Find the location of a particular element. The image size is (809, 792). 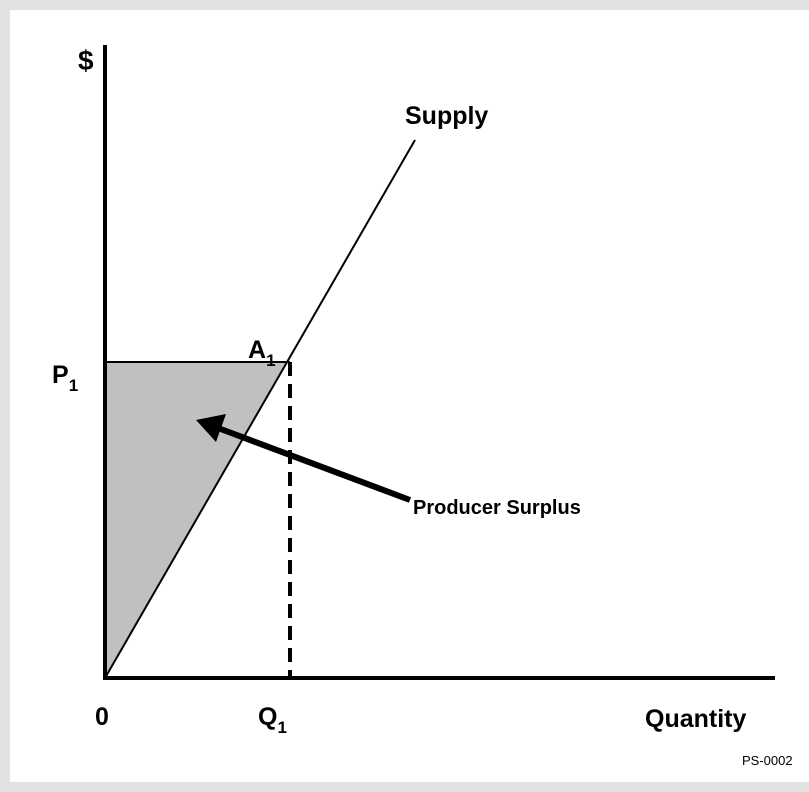

origin-label: 0 is located at coordinates (102, 717).